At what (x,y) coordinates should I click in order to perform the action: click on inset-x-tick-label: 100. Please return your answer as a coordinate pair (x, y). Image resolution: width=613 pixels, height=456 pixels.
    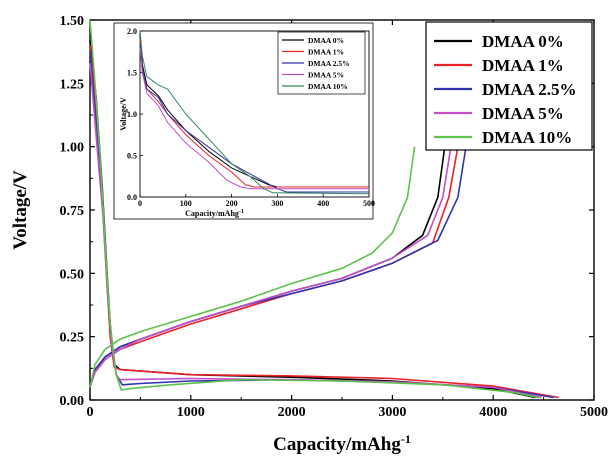
    Looking at the image, I should click on (186, 203).